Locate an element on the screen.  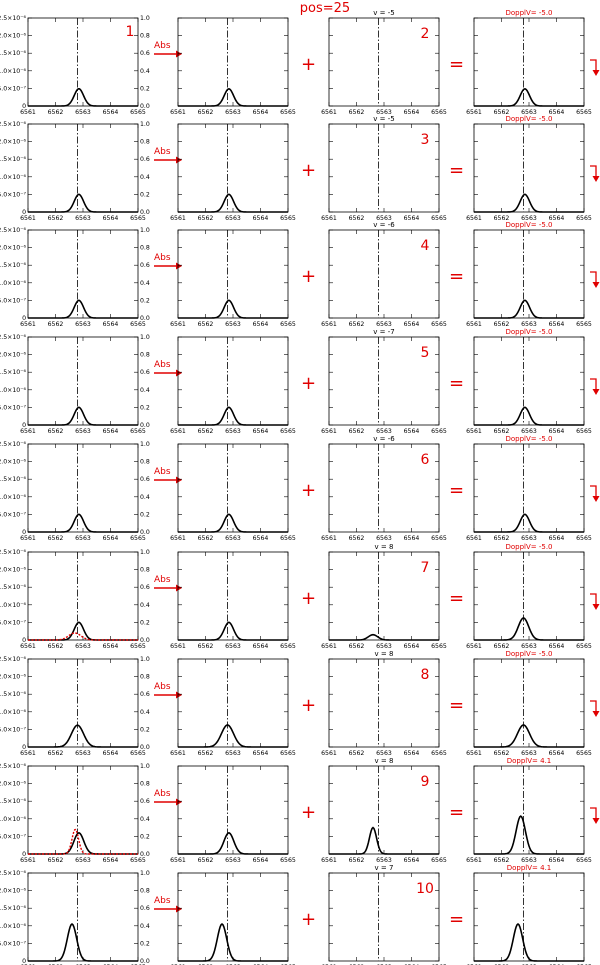
velocity-label: v = 7 is located at coordinates (384, 868).